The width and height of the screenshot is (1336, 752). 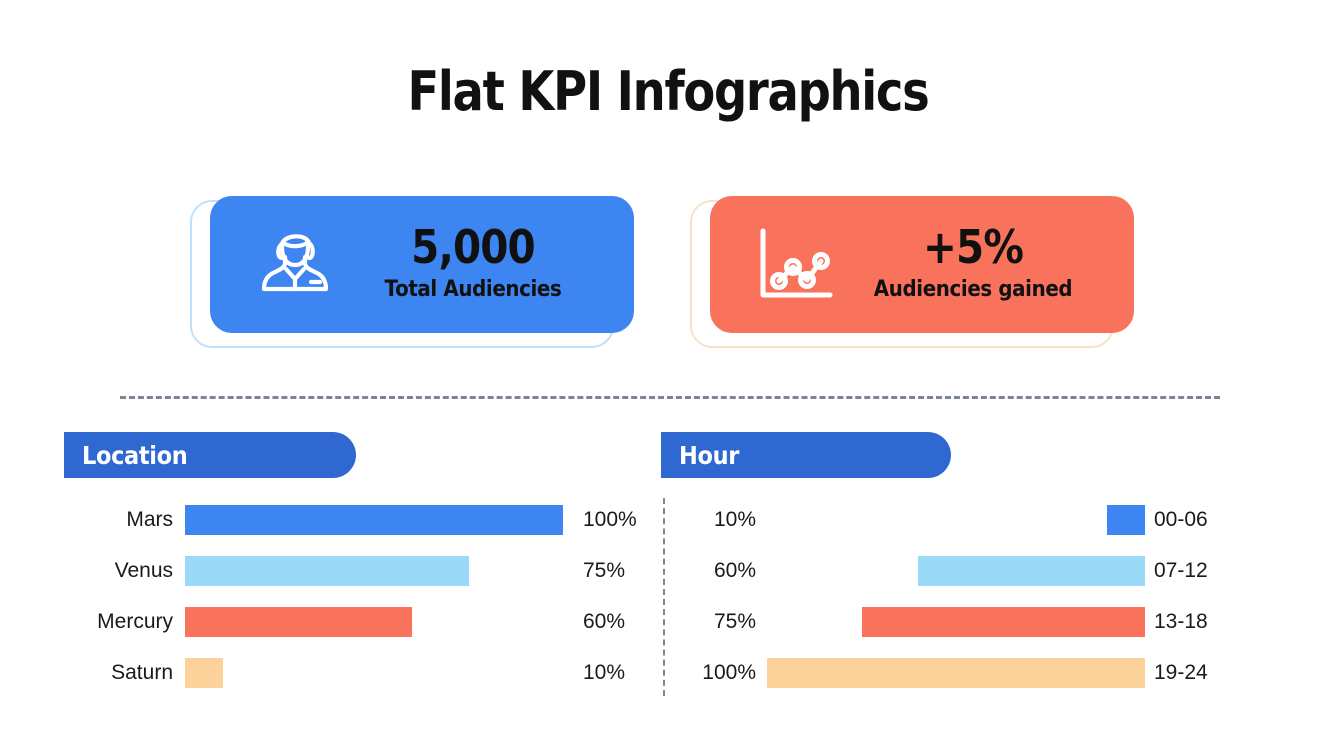 I want to click on kpi-card-audiencies-gained: +5% Audiencies gained, so click(x=912, y=272).